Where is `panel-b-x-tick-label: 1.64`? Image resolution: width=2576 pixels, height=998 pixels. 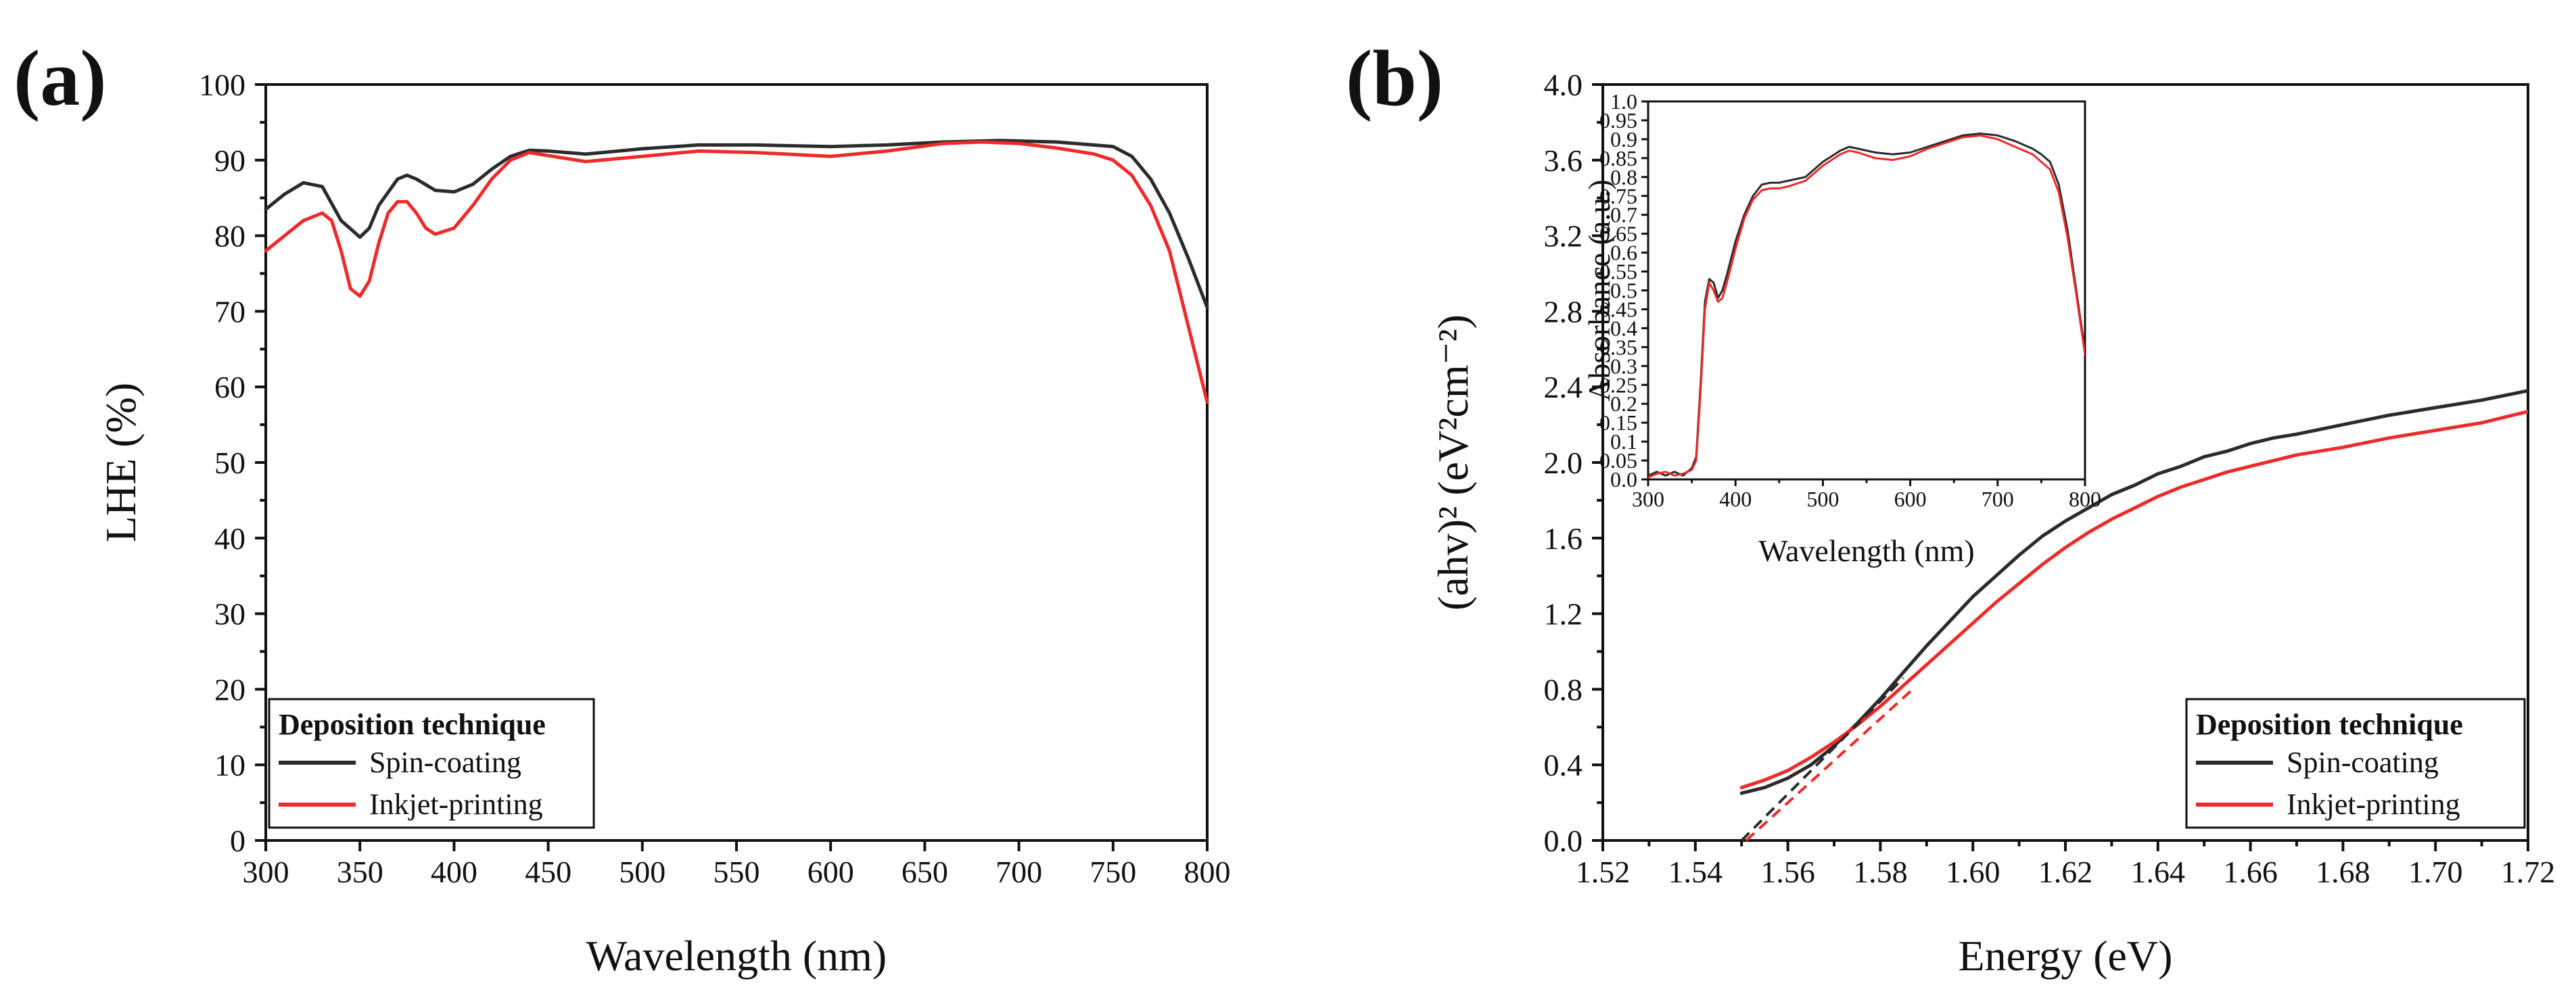
panel-b-x-tick-label: 1.64 is located at coordinates (2158, 872).